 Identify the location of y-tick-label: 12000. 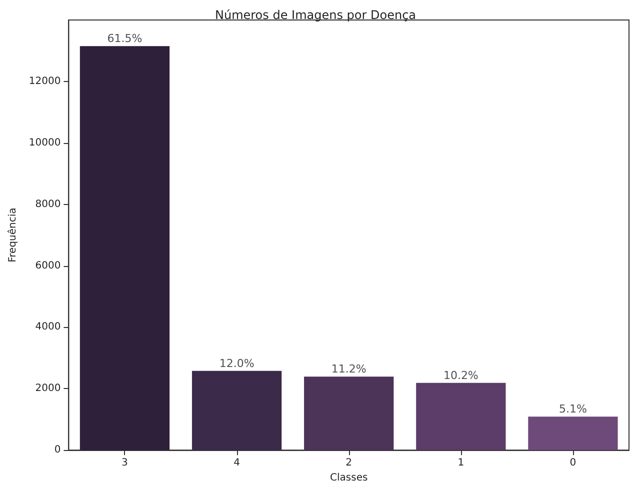
(44, 81).